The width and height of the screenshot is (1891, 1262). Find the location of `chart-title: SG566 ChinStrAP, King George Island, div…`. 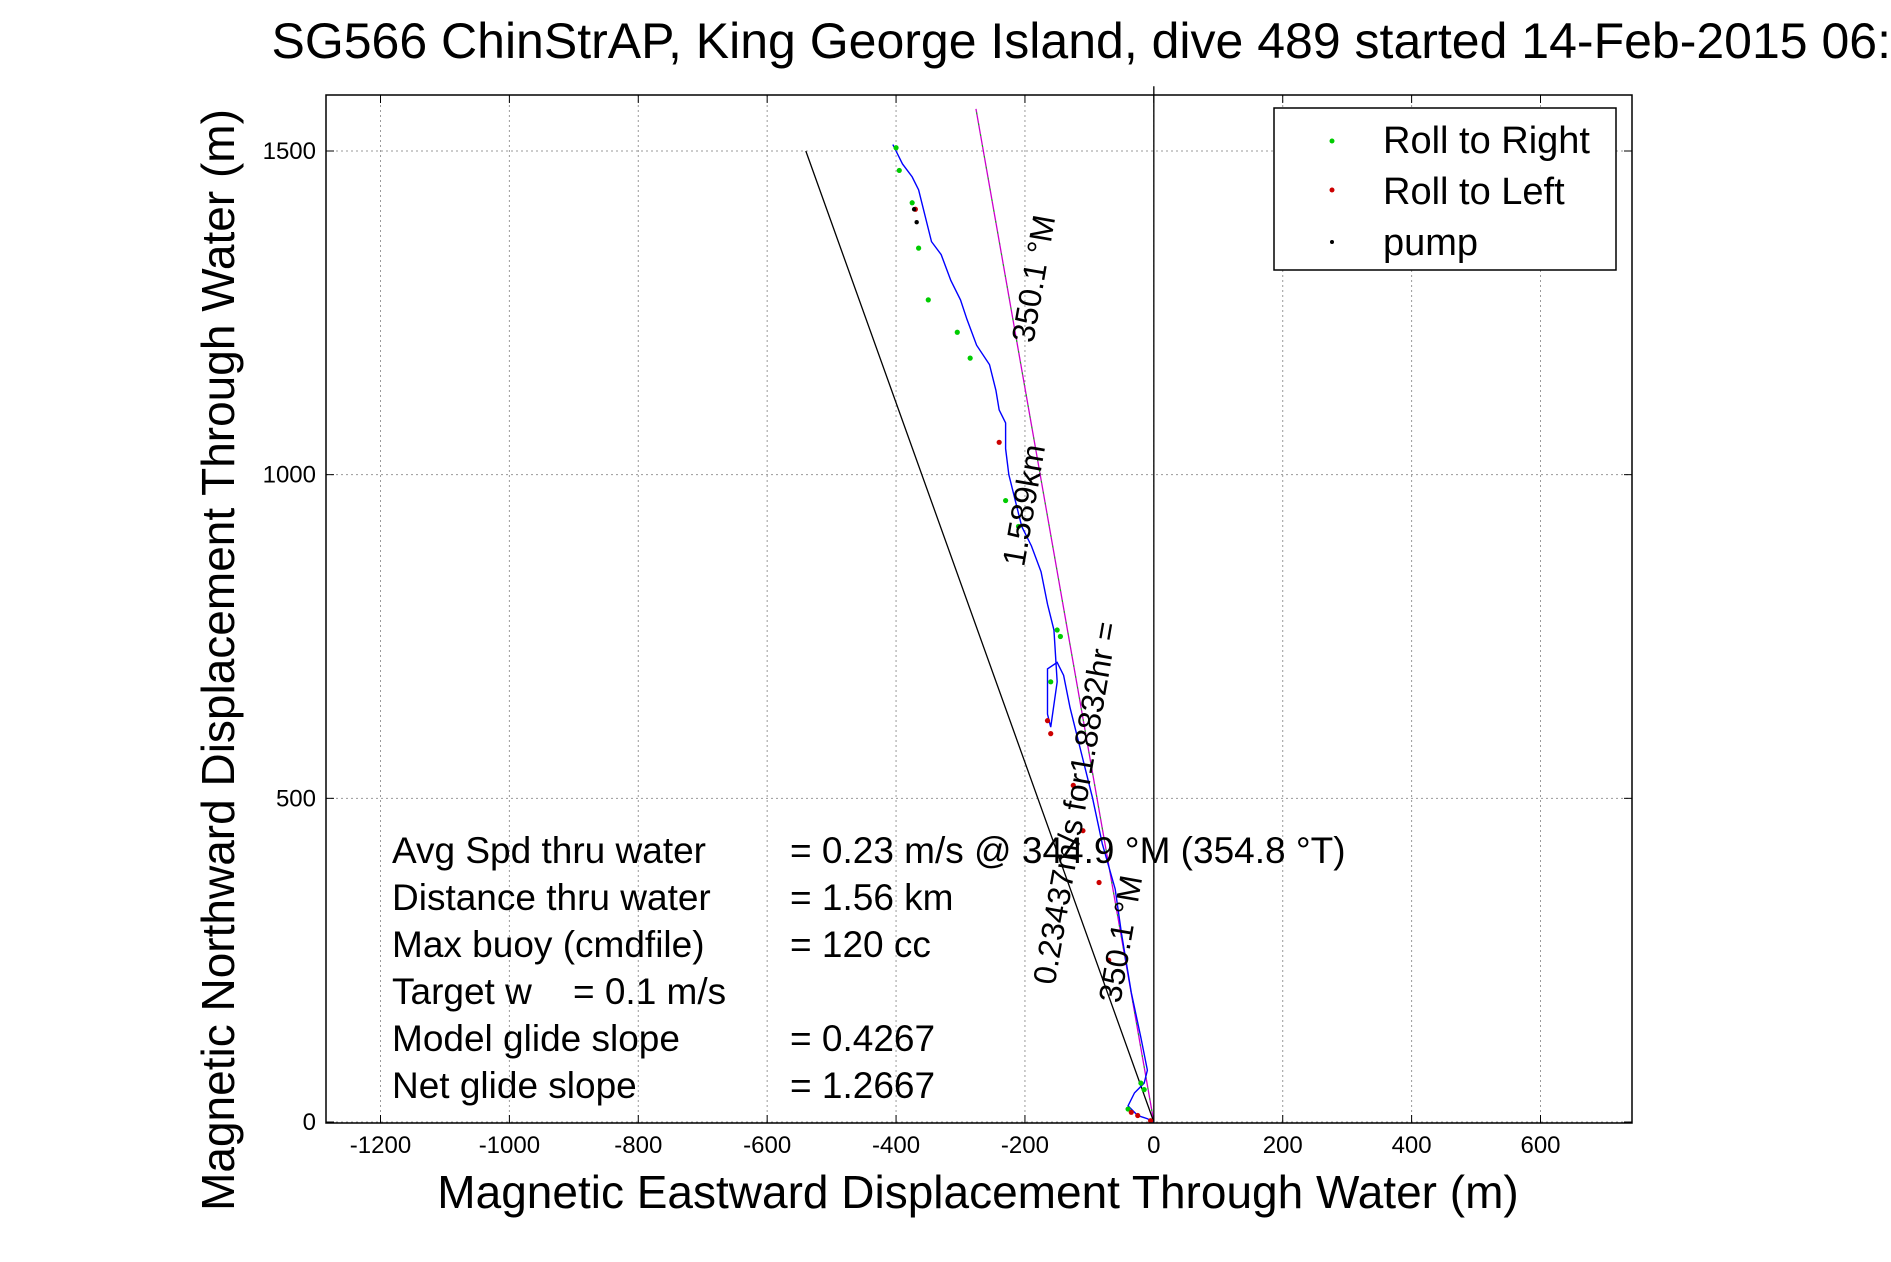

chart-title: SG566 ChinStrAP, King George Island, div… is located at coordinates (1081, 41).